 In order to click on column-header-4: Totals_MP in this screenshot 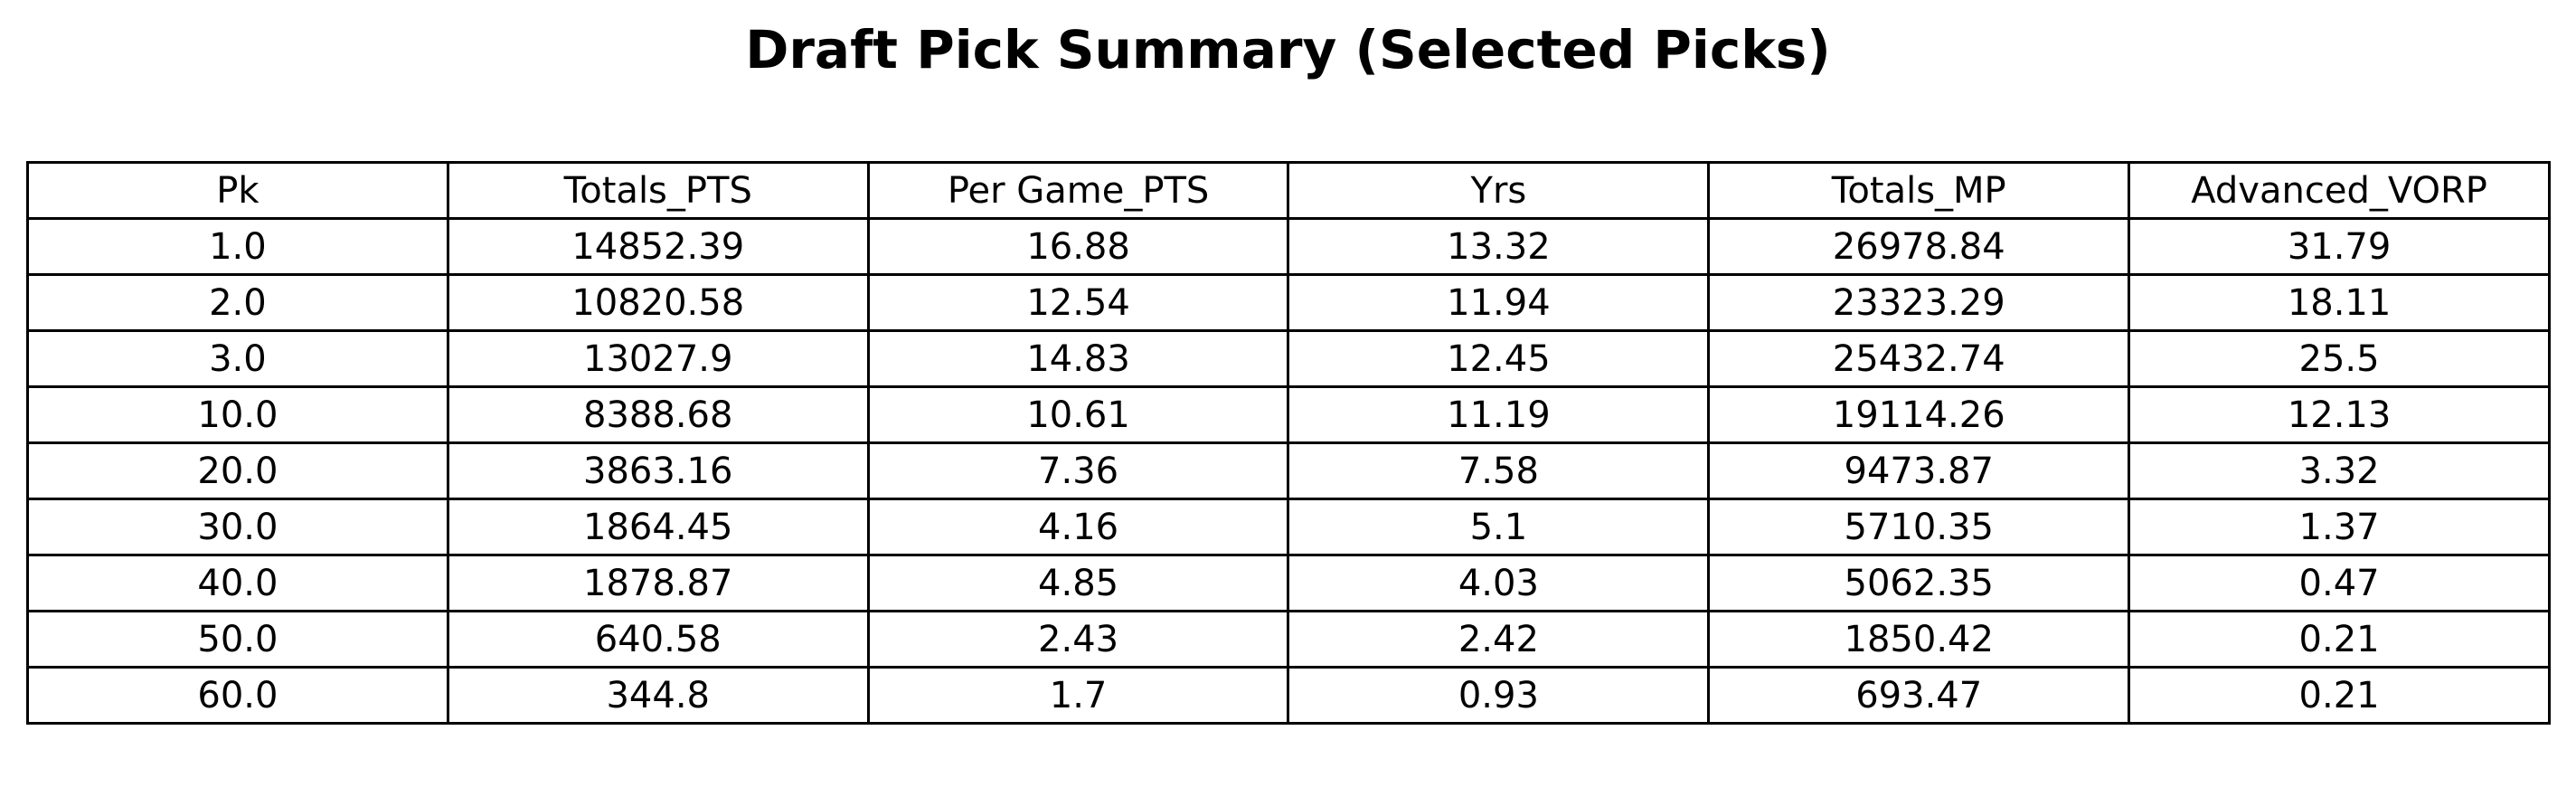, I will do `click(1919, 190)`.